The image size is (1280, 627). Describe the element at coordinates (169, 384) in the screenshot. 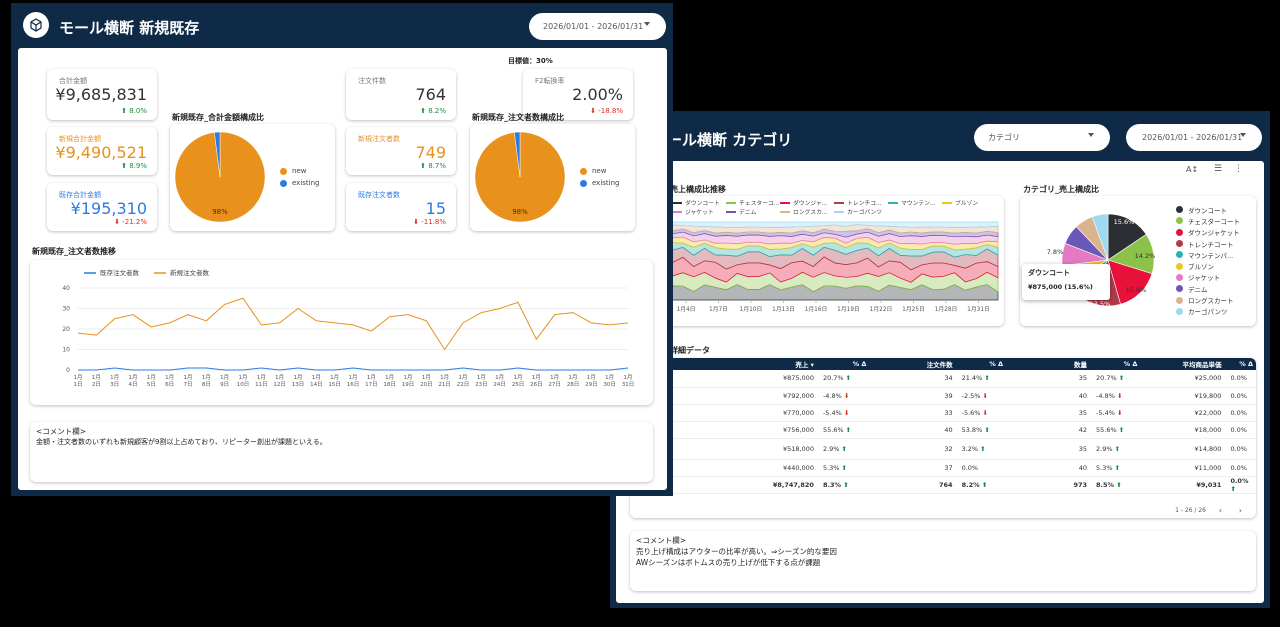

I see `x-tick-label: 6日` at that location.